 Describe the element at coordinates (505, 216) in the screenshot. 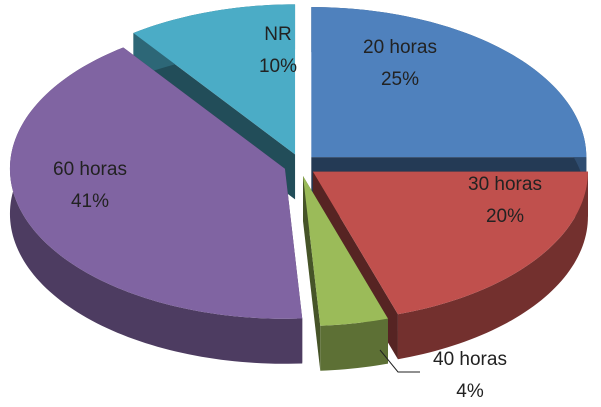

I see `slice-value-label: 20%` at that location.